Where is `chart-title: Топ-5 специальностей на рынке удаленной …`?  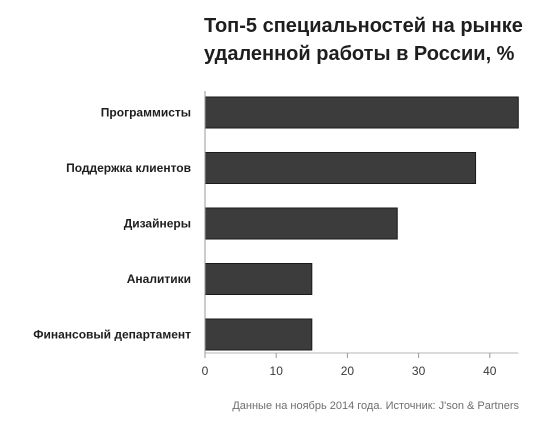 chart-title: Топ-5 специальностей на рынке удаленной … is located at coordinates (369, 40).